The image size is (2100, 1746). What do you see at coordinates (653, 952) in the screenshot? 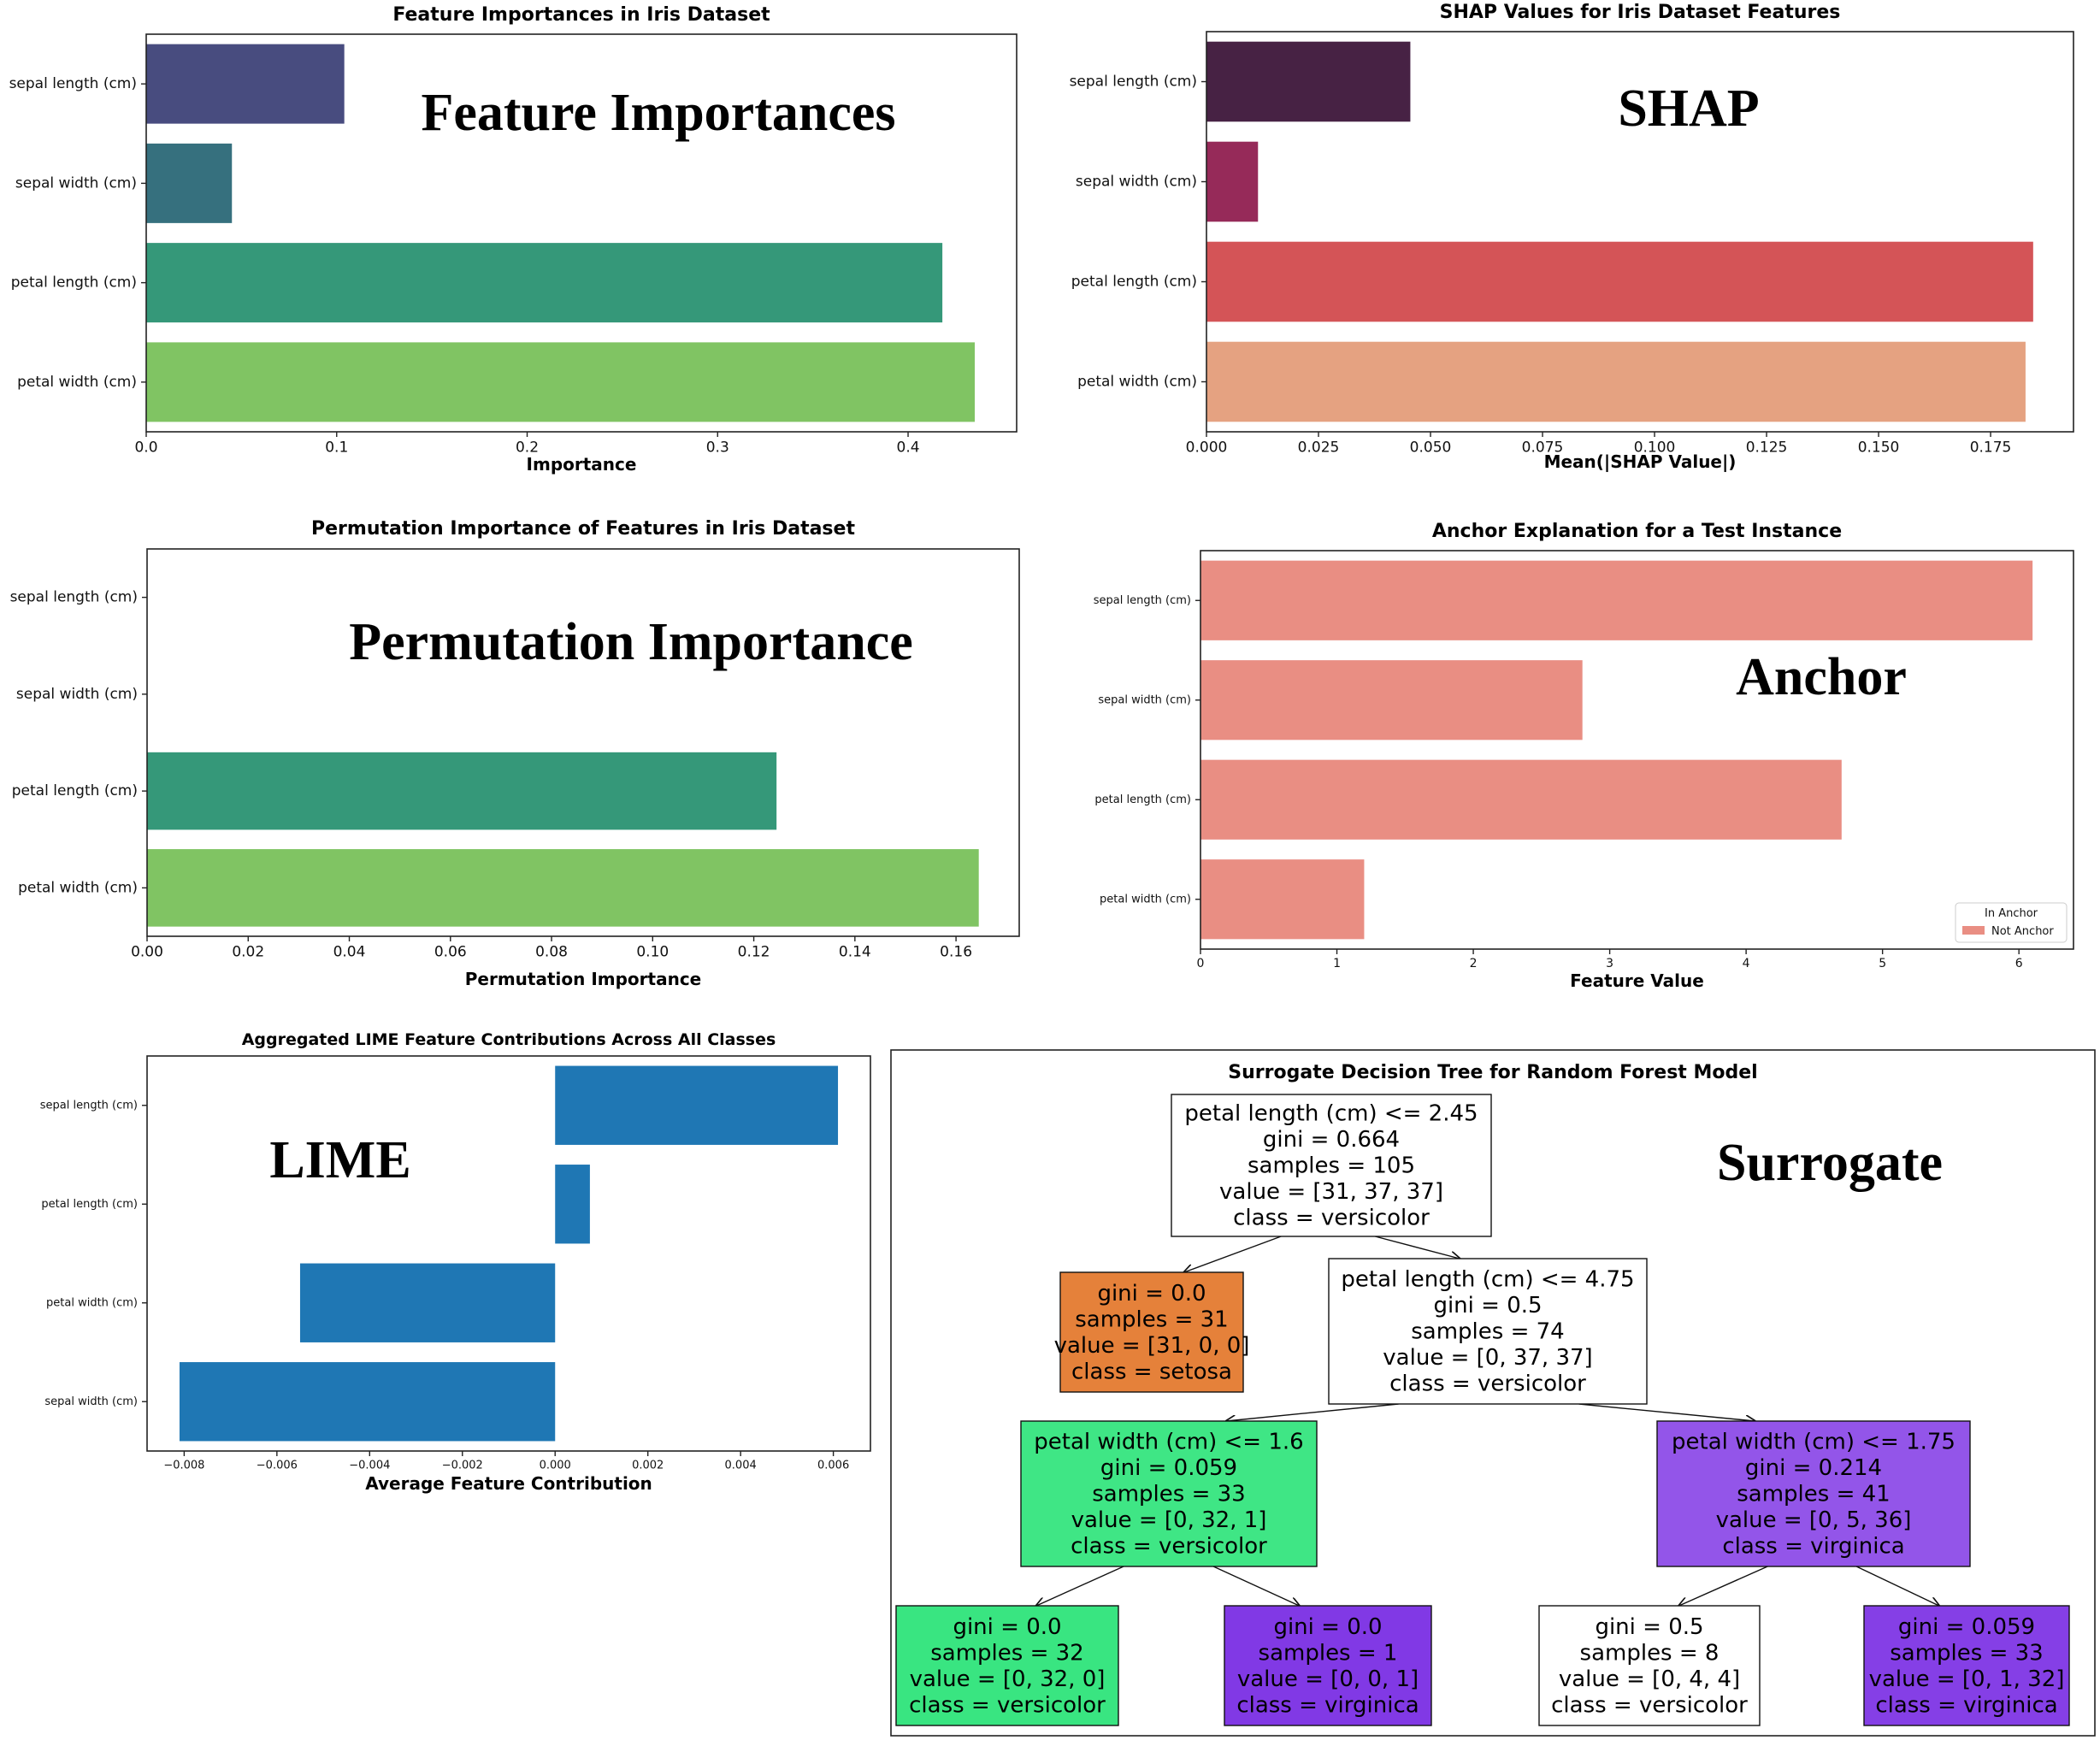
I see `x-tick-label: 0.10` at bounding box center [653, 952].